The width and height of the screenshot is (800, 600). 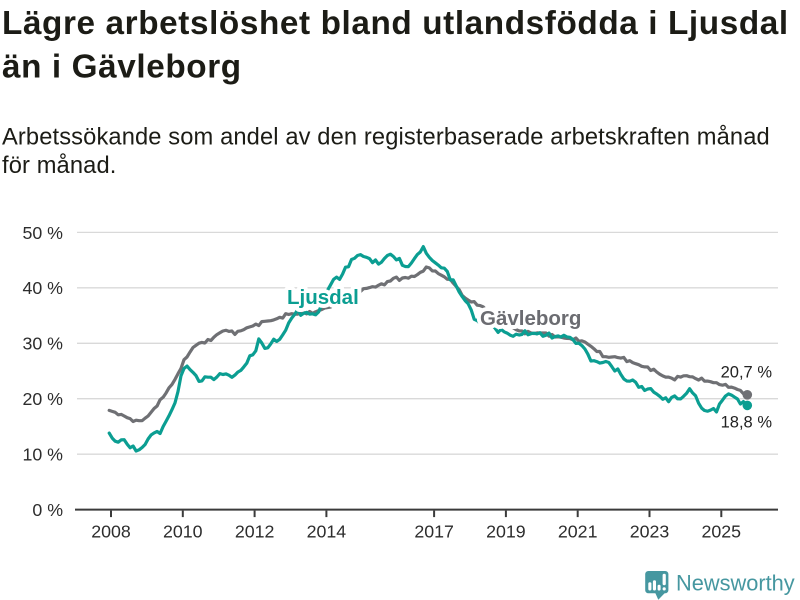 I want to click on svg-text: 30 %, so click(x=42, y=344).